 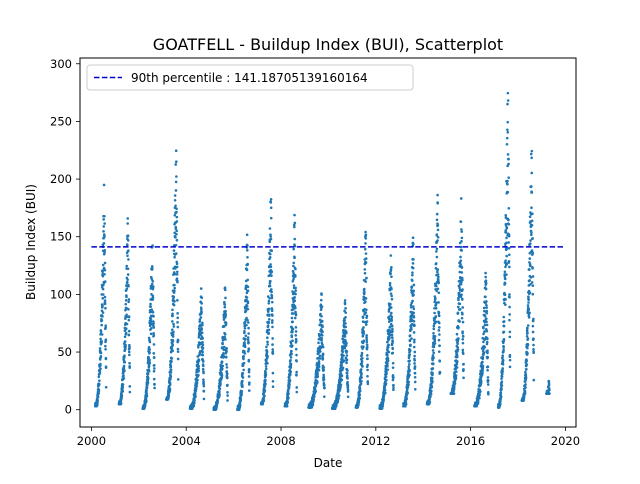 I want to click on x-tick-label: 2004, so click(x=186, y=441).